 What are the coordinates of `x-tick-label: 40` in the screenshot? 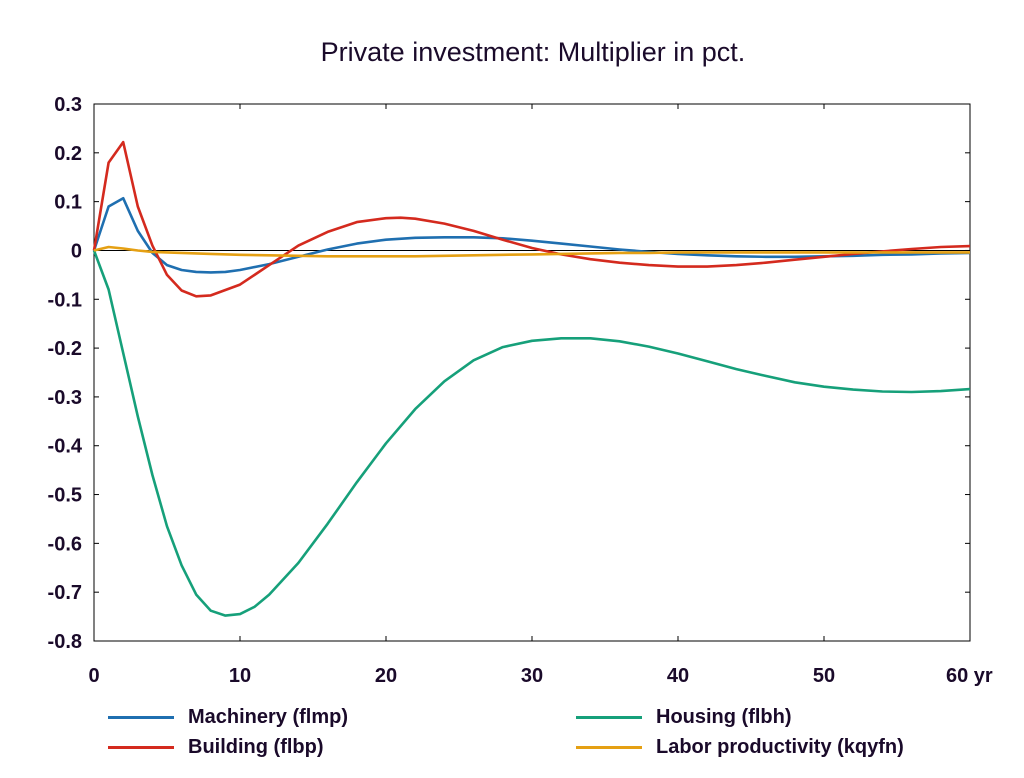 It's located at (678, 676).